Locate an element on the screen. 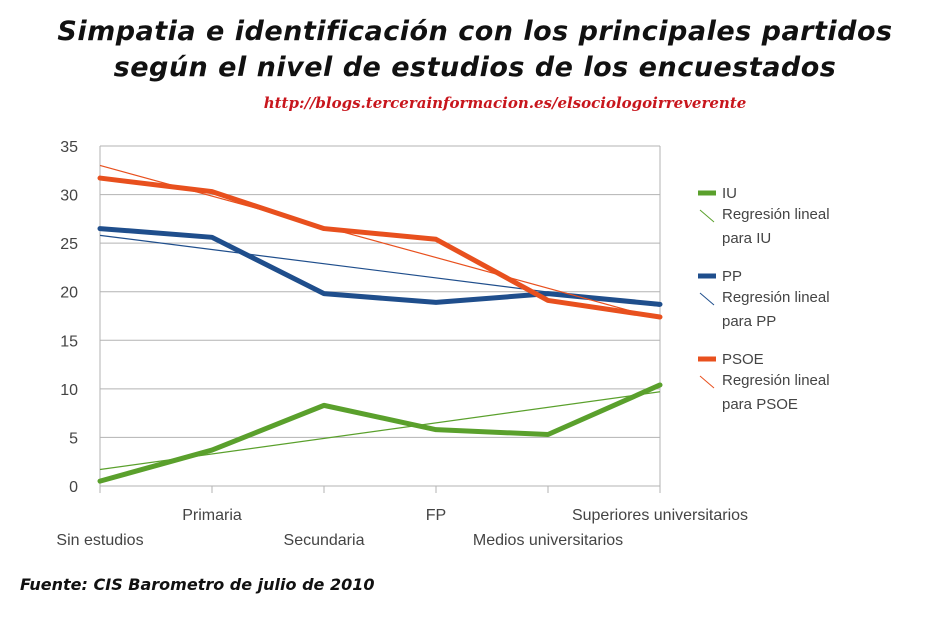 The width and height of the screenshot is (950, 637). y-tick-label: 30 is located at coordinates (69, 196).